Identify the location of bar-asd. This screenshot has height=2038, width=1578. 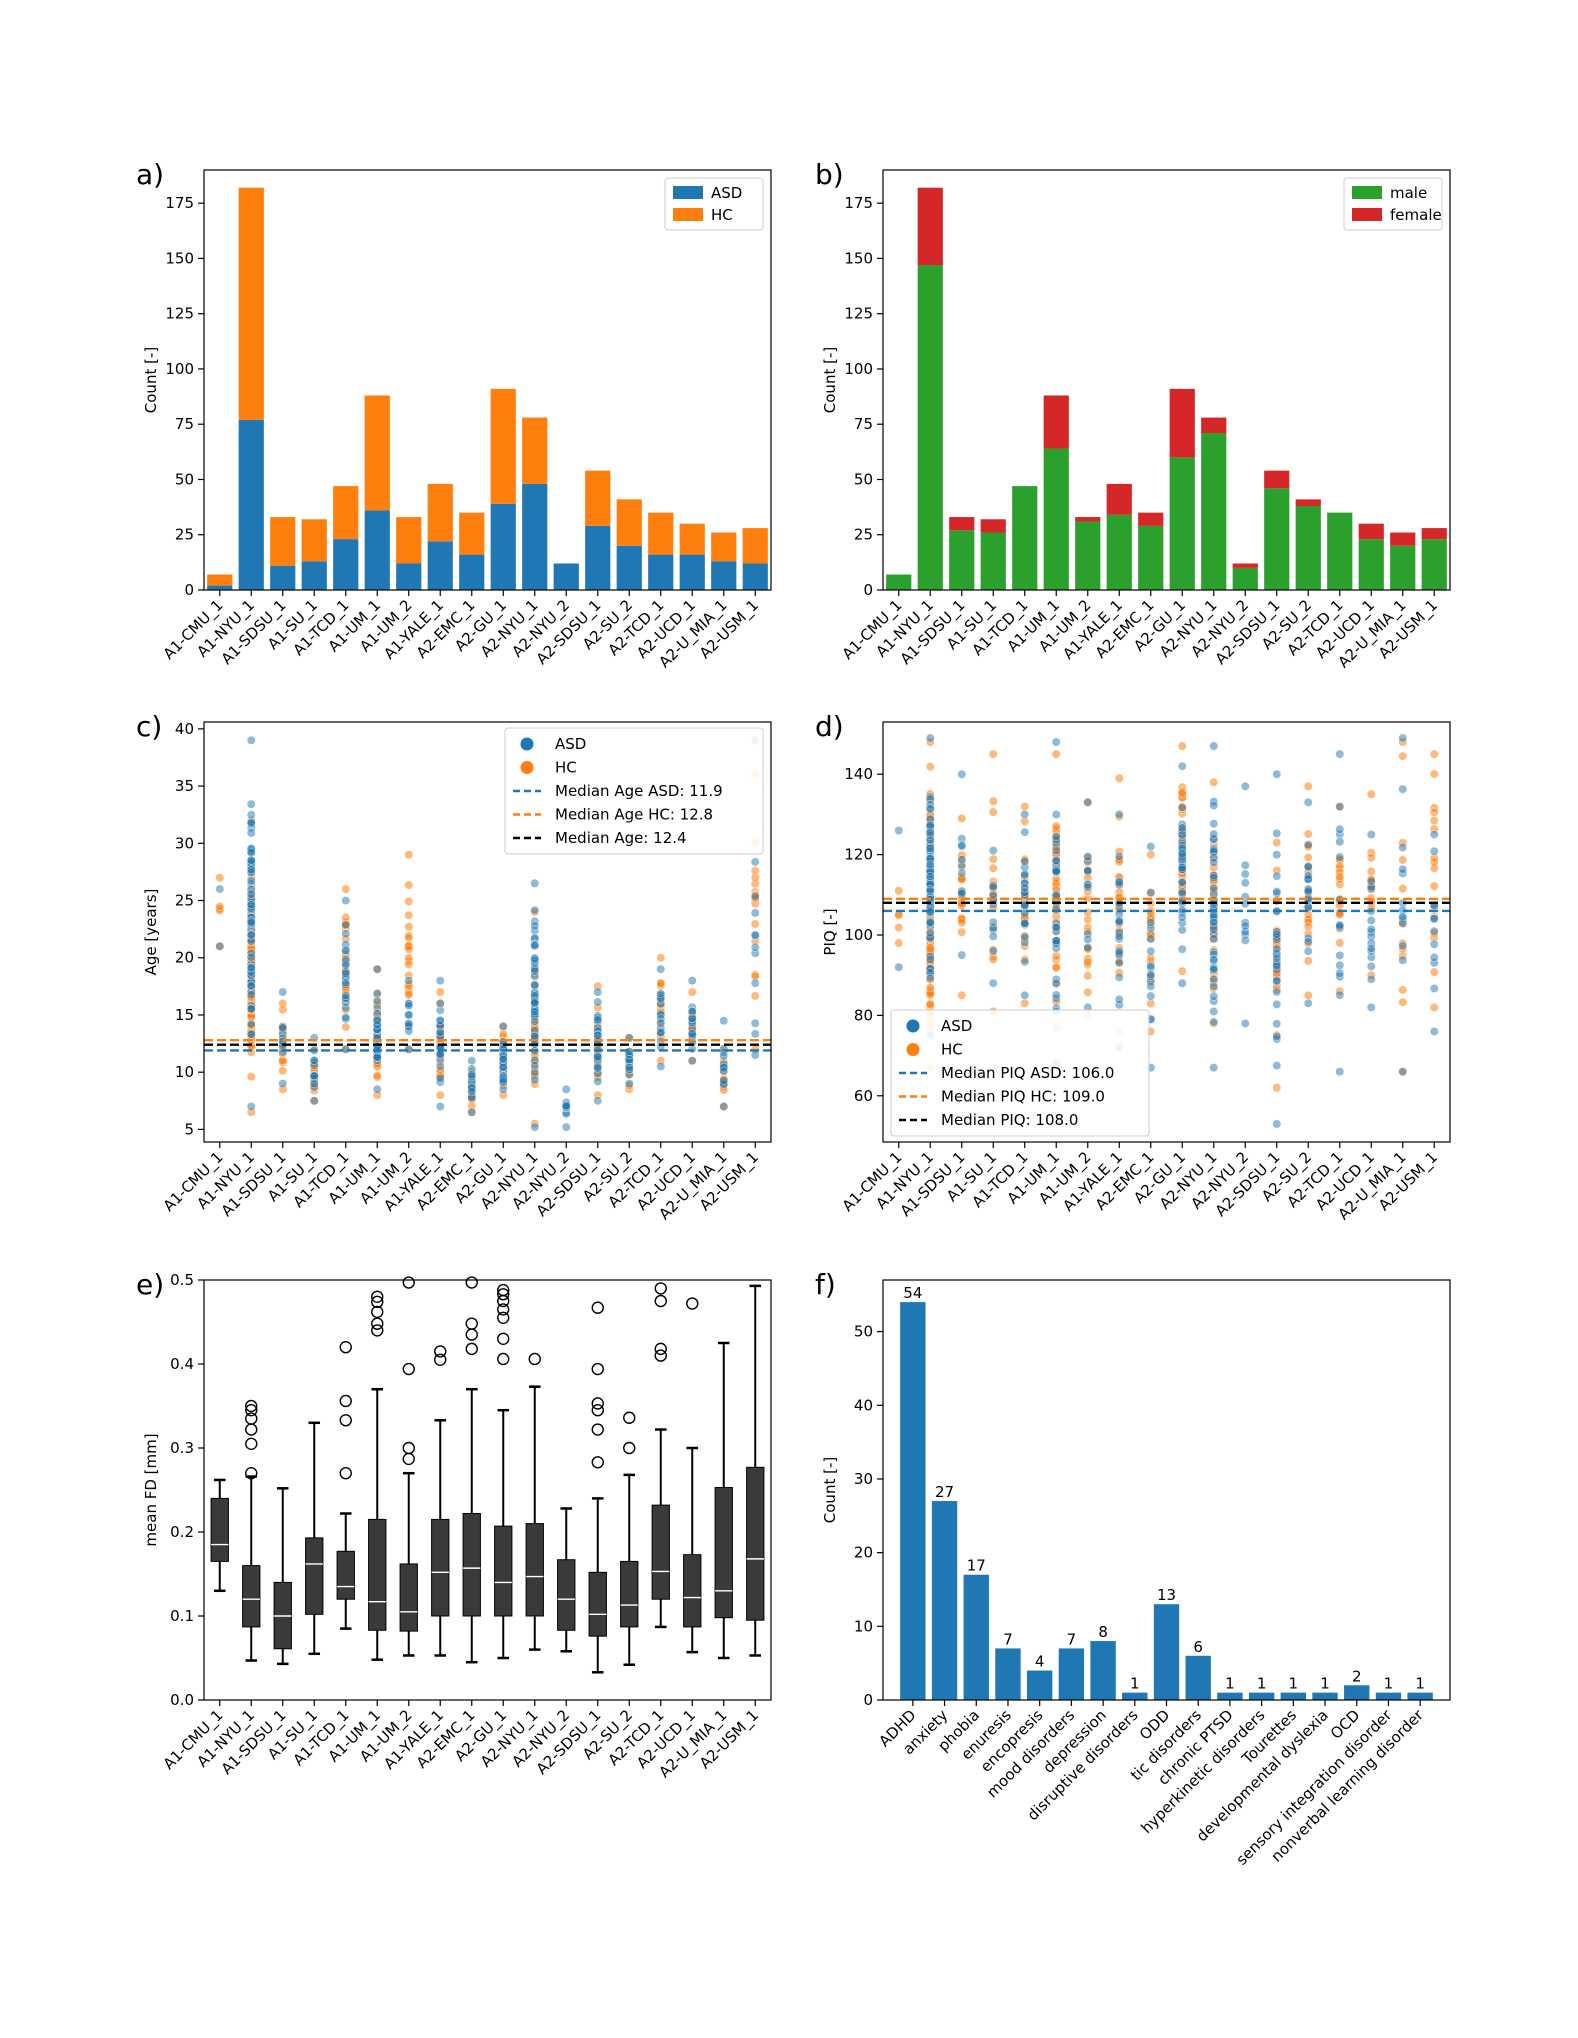
(755, 576).